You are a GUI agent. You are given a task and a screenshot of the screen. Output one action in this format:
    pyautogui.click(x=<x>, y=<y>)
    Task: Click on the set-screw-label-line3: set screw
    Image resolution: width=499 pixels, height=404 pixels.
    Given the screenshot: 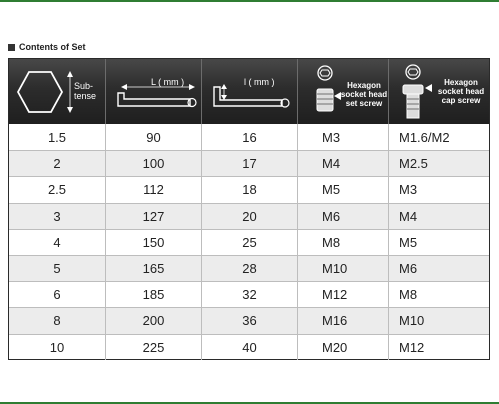 What is the action you would take?
    pyautogui.click(x=364, y=103)
    